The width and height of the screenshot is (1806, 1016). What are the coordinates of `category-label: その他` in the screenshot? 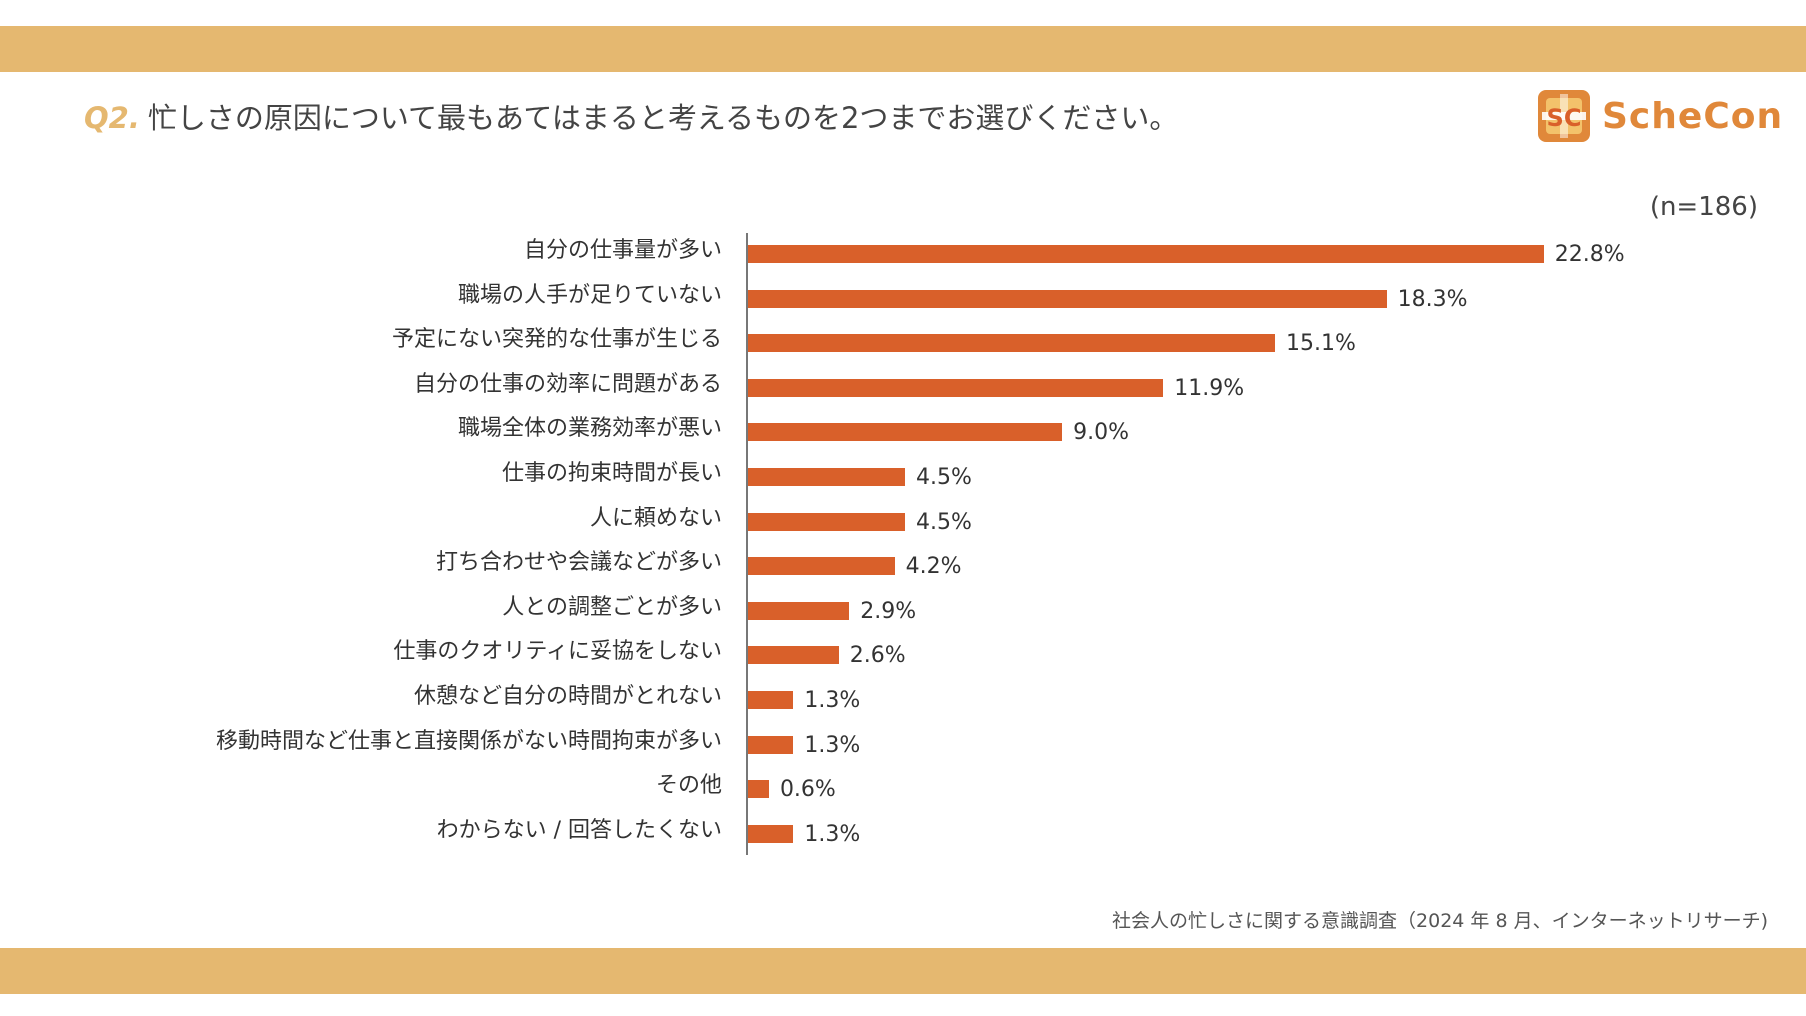 It's located at (688, 786).